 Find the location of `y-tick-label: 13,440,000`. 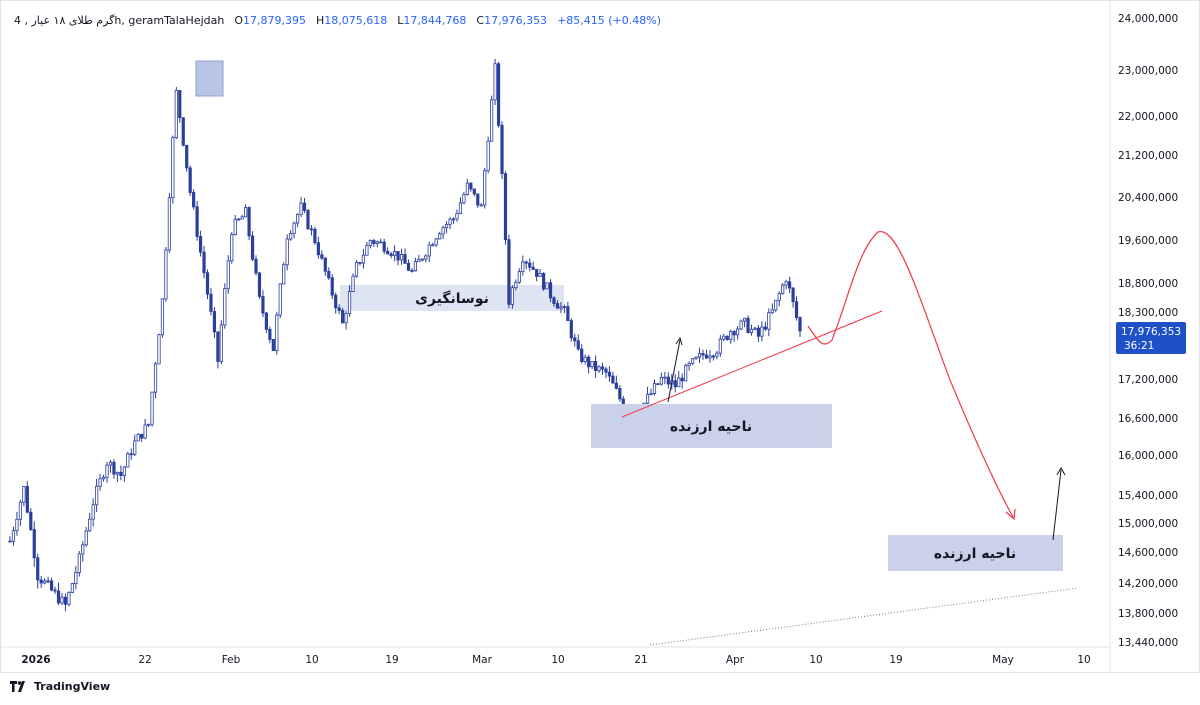

y-tick-label: 13,440,000 is located at coordinates (1148, 643).